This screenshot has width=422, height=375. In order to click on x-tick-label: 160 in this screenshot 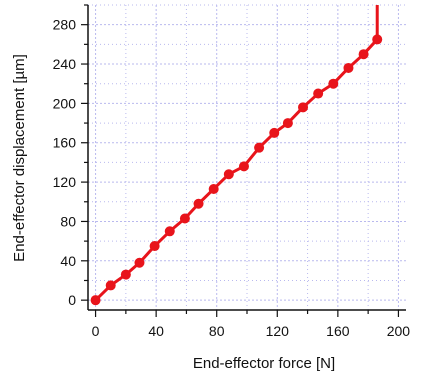, I will do `click(338, 331)`.